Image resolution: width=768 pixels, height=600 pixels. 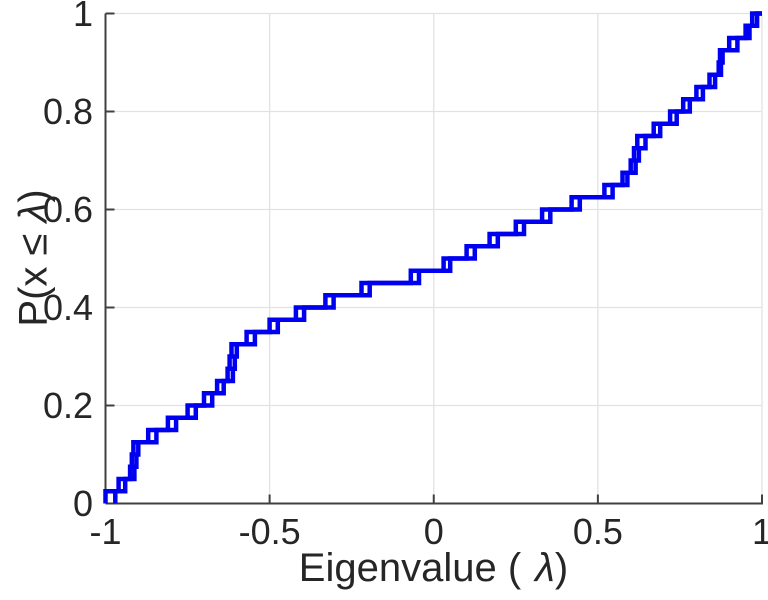 What do you see at coordinates (67, 209) in the screenshot?
I see `y-tick-label: 0.6` at bounding box center [67, 209].